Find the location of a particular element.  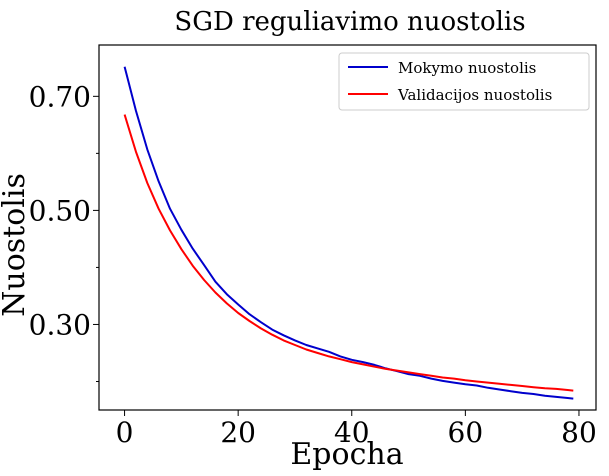

legend: Mokymo nuostolis Validacijos nuostolis is located at coordinates (464, 81).